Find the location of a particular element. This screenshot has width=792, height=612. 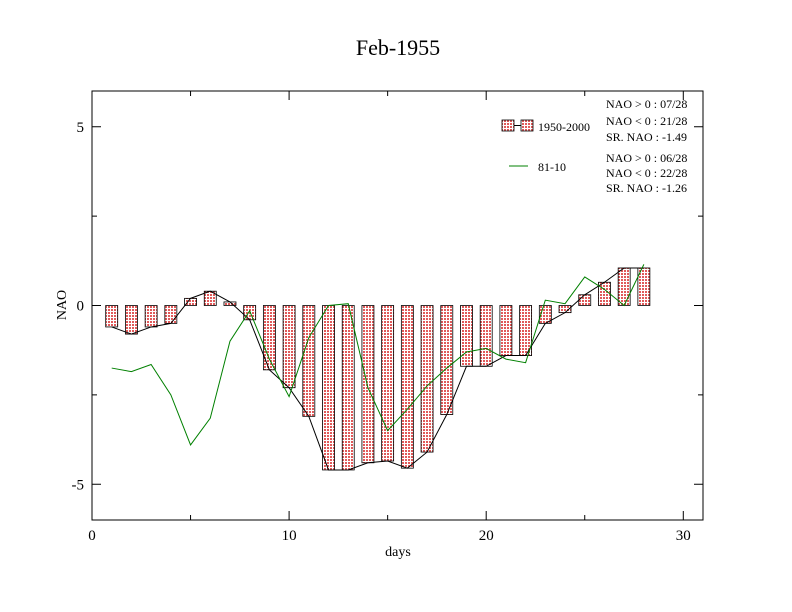

legend-label-81-10: 81-10 is located at coordinates (552, 167).